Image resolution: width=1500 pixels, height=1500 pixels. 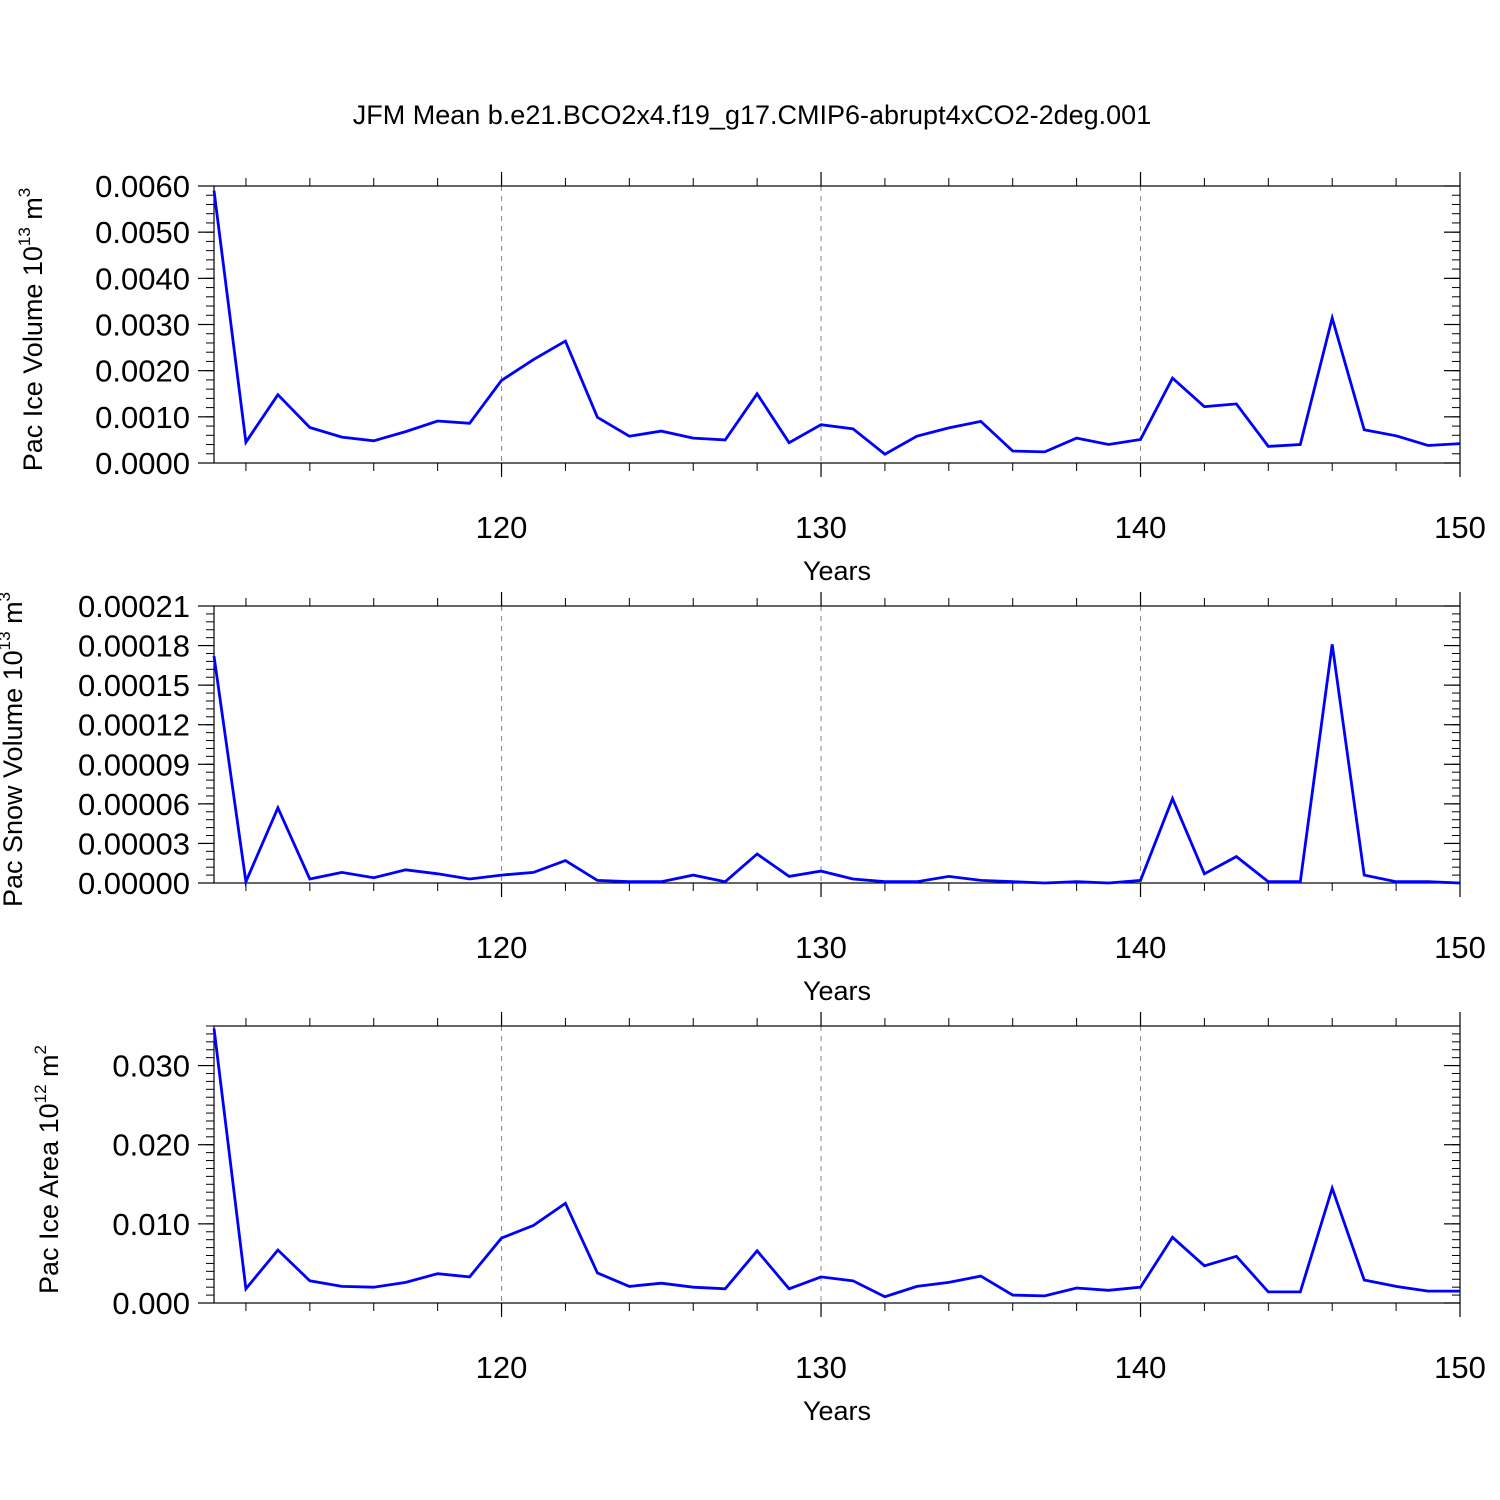 What do you see at coordinates (134, 606) in the screenshot?
I see `y-tick-label: 0.00021` at bounding box center [134, 606].